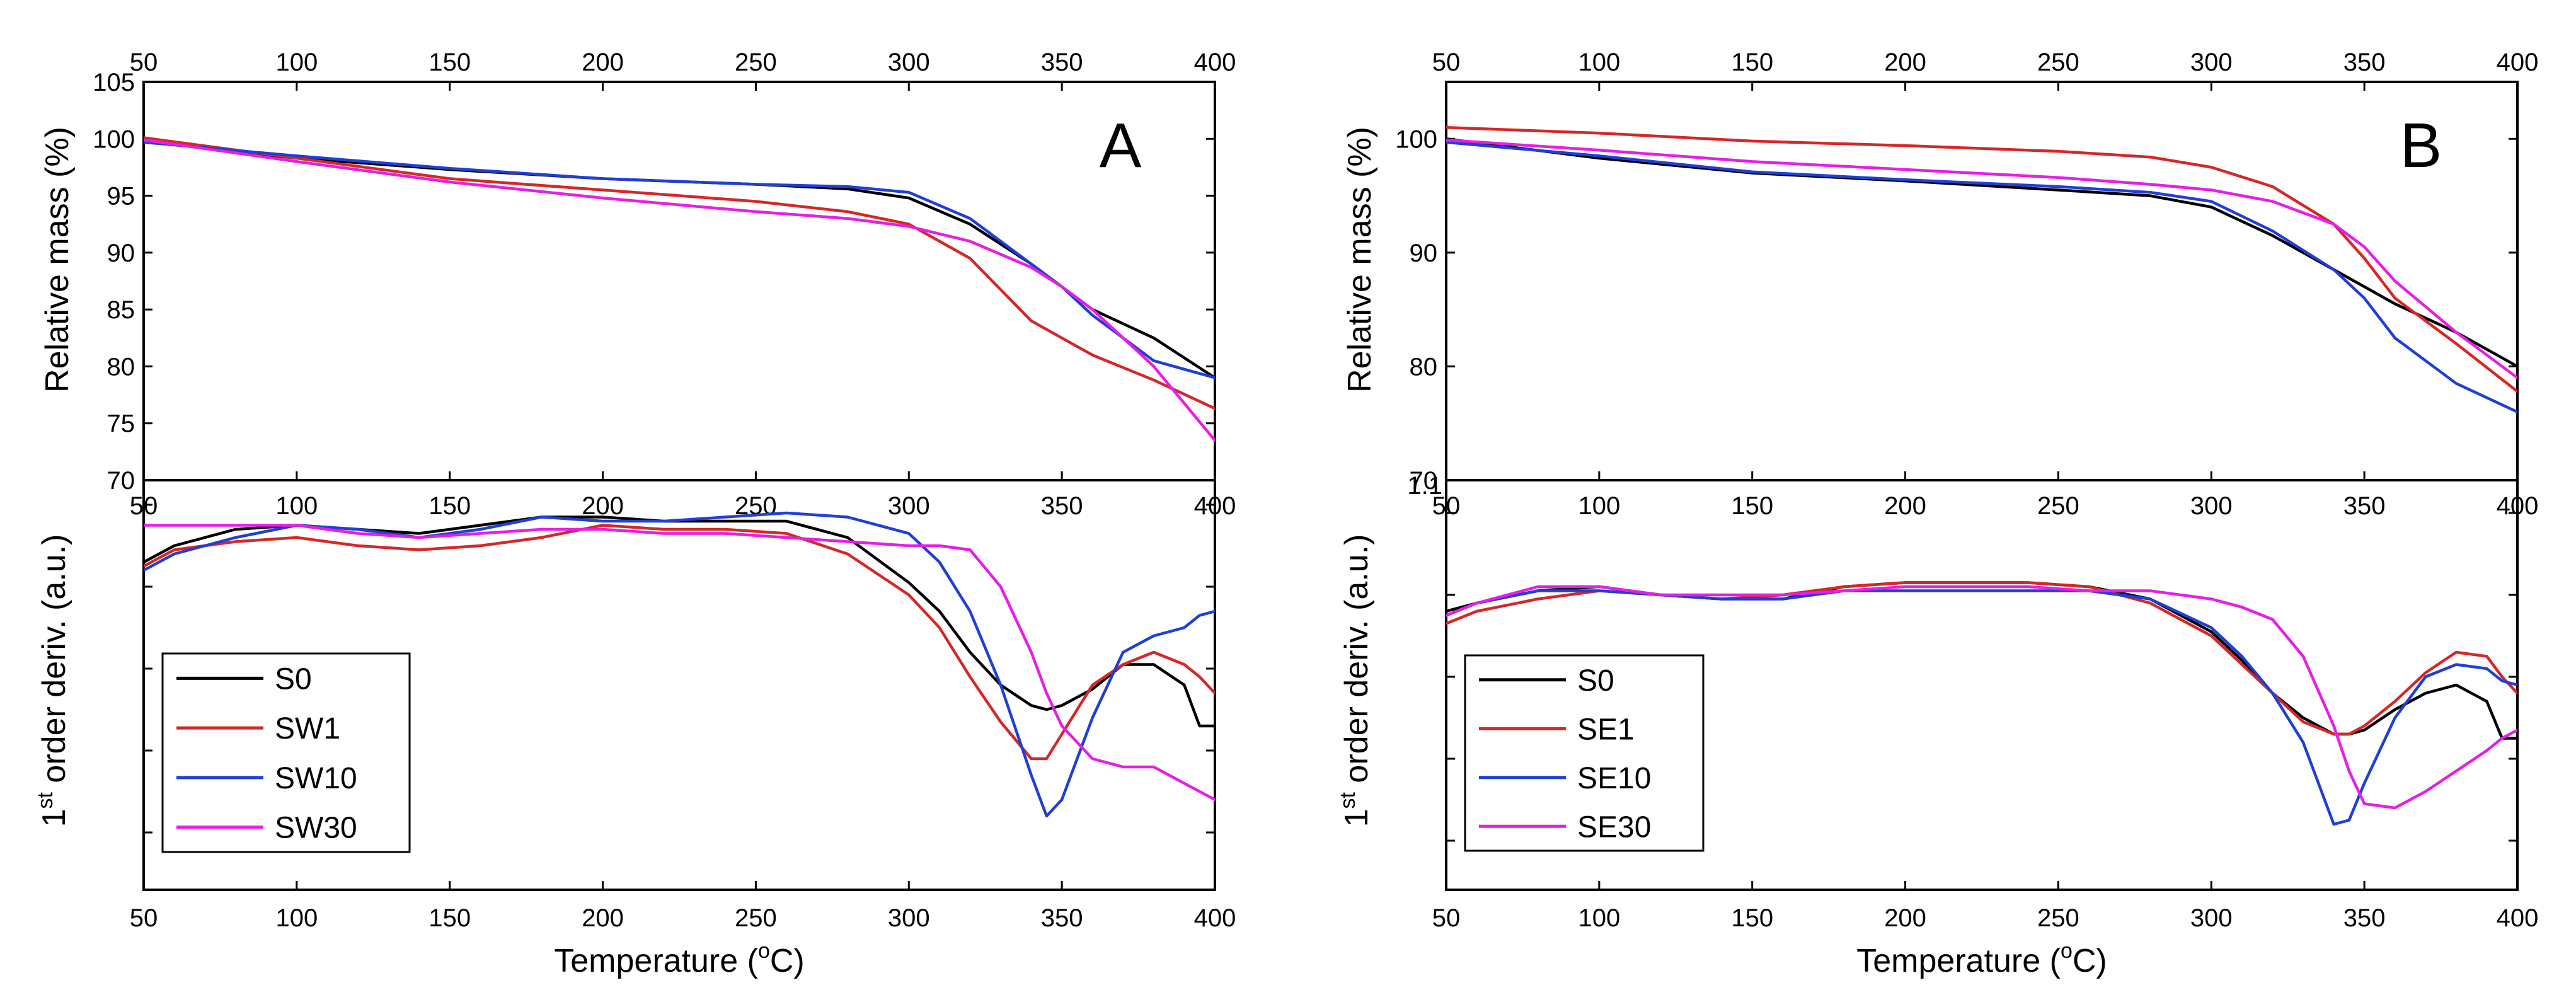  I want to click on mass-curve-sw30, so click(679, 290).